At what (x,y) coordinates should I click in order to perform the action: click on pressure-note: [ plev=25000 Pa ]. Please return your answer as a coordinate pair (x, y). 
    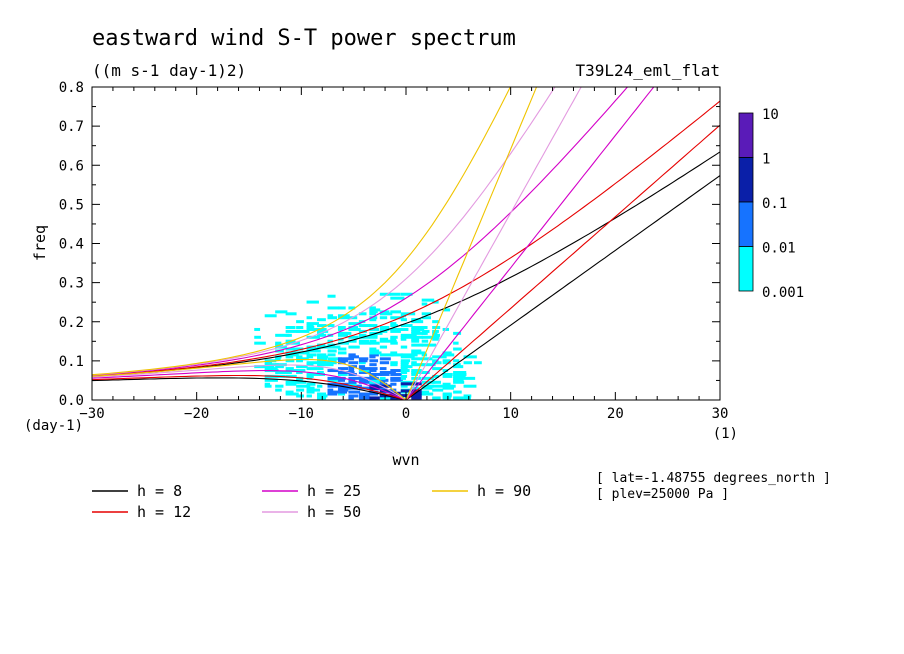
    Looking at the image, I should click on (662, 494).